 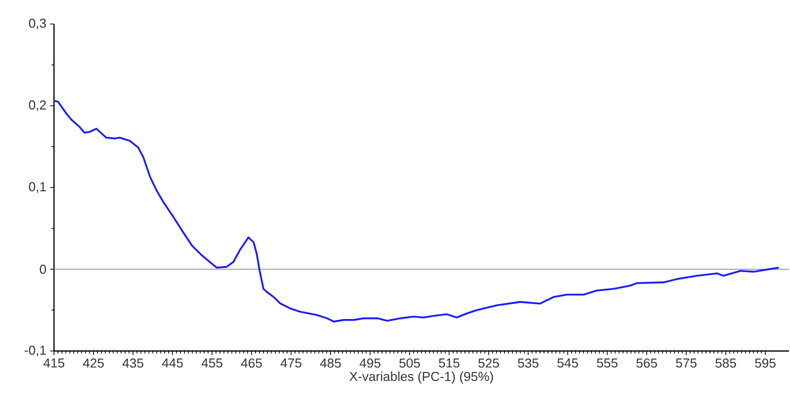 I want to click on x-tick-label: 475, so click(x=291, y=363).